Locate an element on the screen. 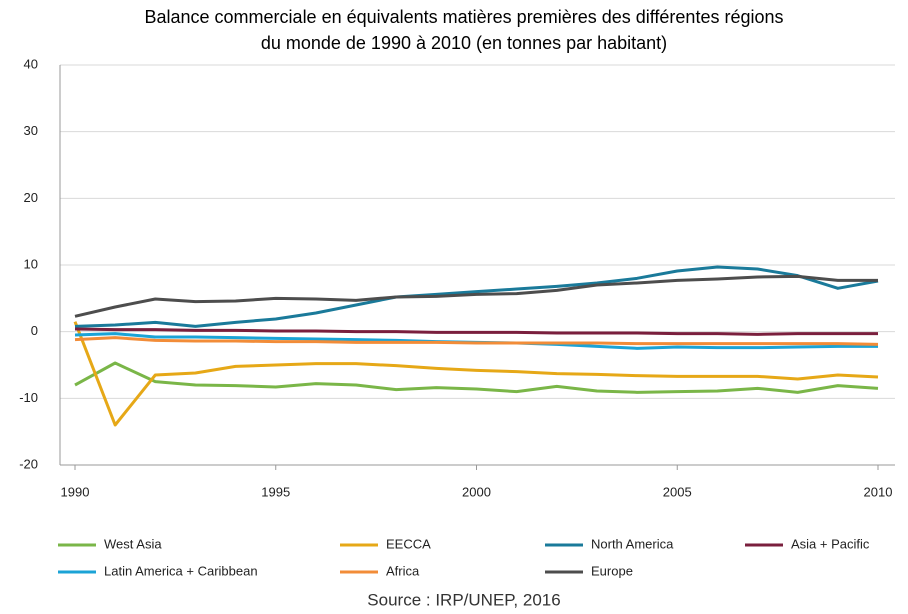  legend-label: North America is located at coordinates (632, 543).